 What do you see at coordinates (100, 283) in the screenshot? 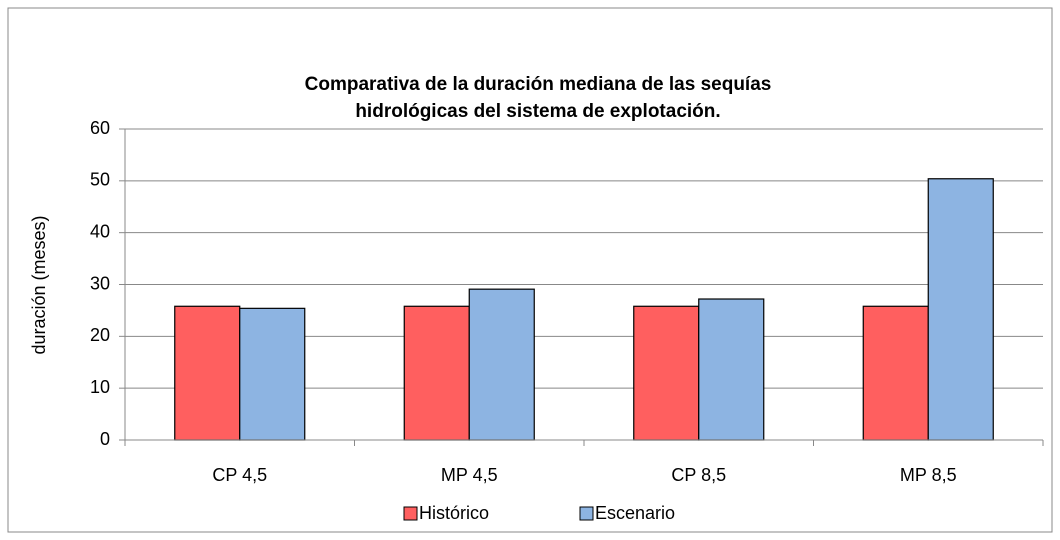
I see `y-tick-label: 30` at bounding box center [100, 283].